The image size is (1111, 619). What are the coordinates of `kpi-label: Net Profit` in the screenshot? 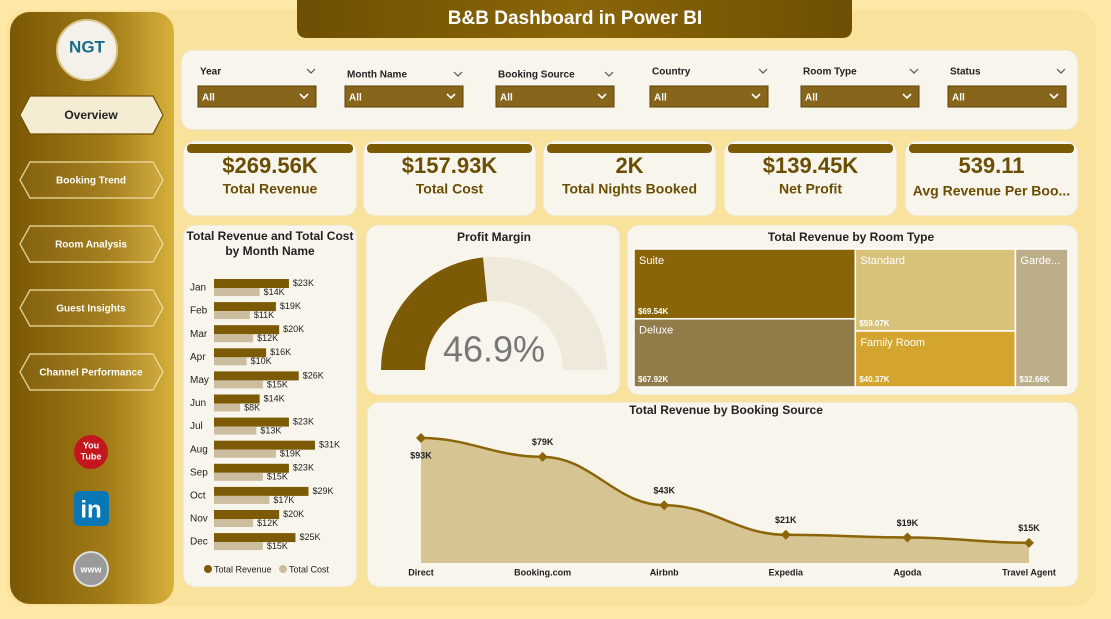 It's located at (810, 189).